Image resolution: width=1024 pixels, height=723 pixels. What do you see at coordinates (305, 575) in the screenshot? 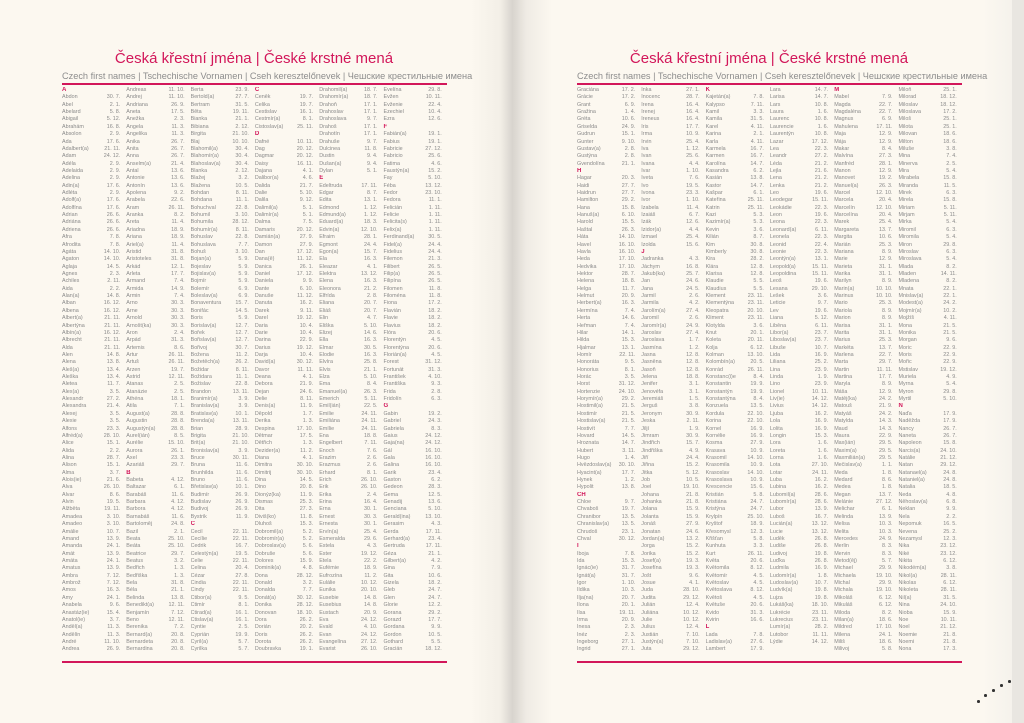
I see `name-day-date: 28. 12.` at bounding box center [305, 575].